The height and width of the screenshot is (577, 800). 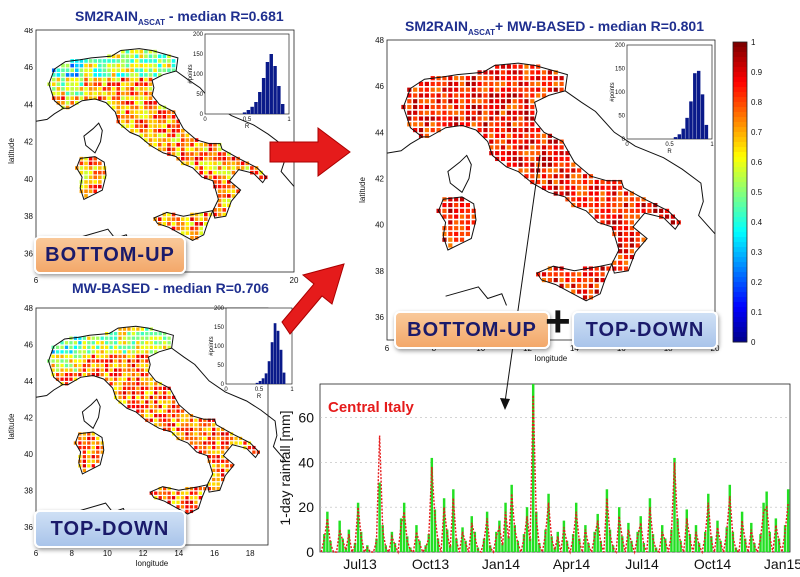 I want to click on coastline-sardinia, so click(x=89, y=453).